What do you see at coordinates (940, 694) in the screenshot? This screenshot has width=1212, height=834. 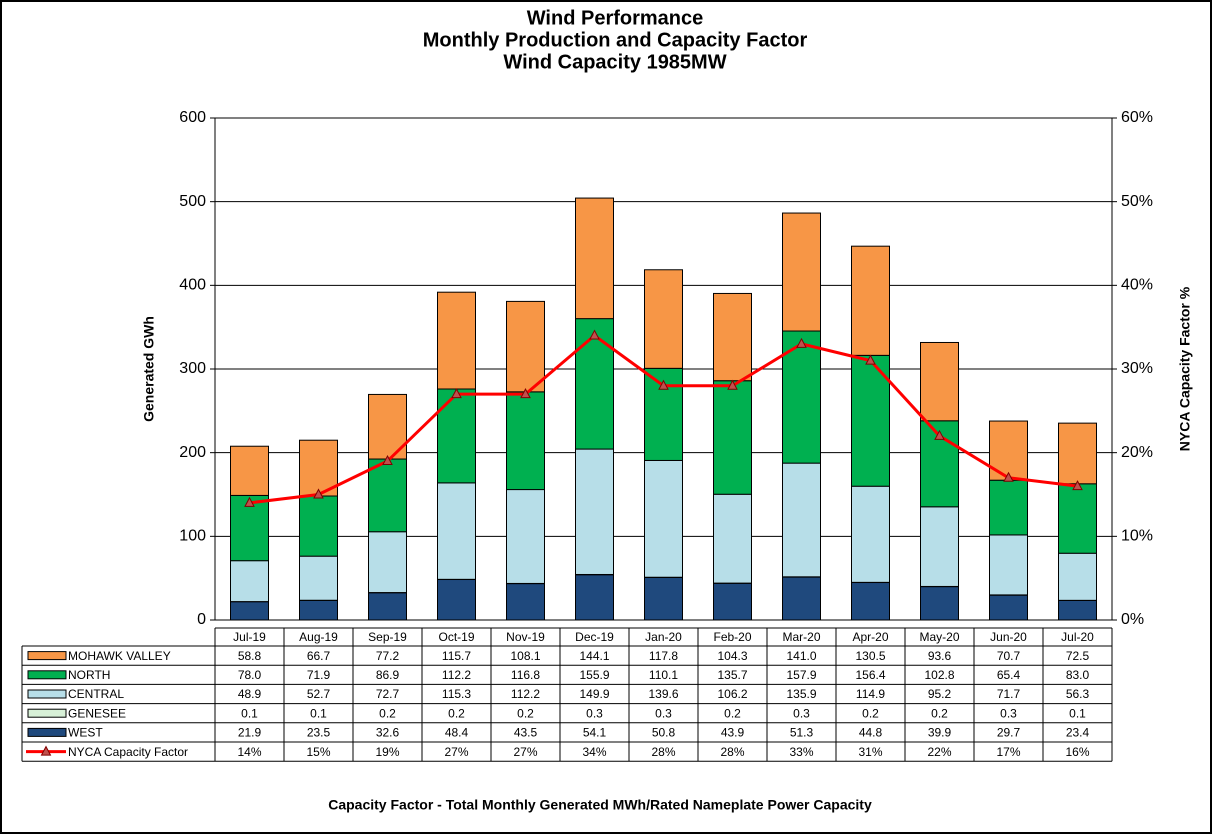 I see `table-value: 95.2` at bounding box center [940, 694].